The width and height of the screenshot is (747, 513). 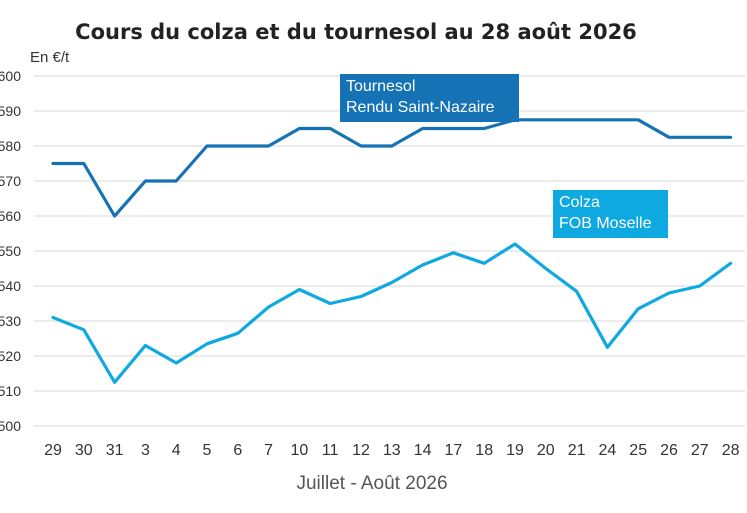 What do you see at coordinates (669, 450) in the screenshot?
I see `x-tick-label: 26` at bounding box center [669, 450].